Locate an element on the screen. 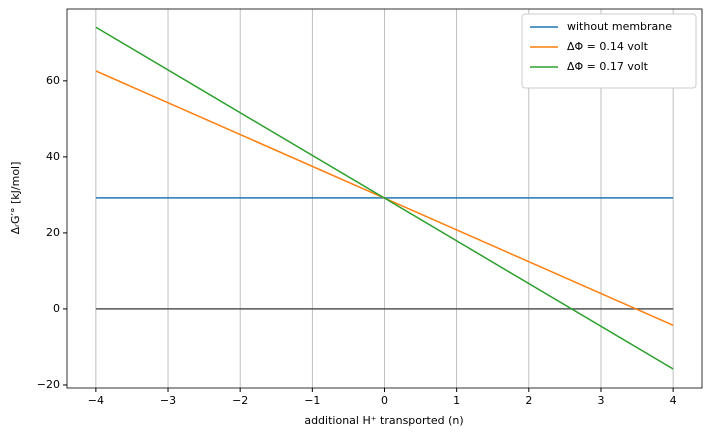 The image size is (711, 445). y-tick-label: −20 is located at coordinates (48, 384).